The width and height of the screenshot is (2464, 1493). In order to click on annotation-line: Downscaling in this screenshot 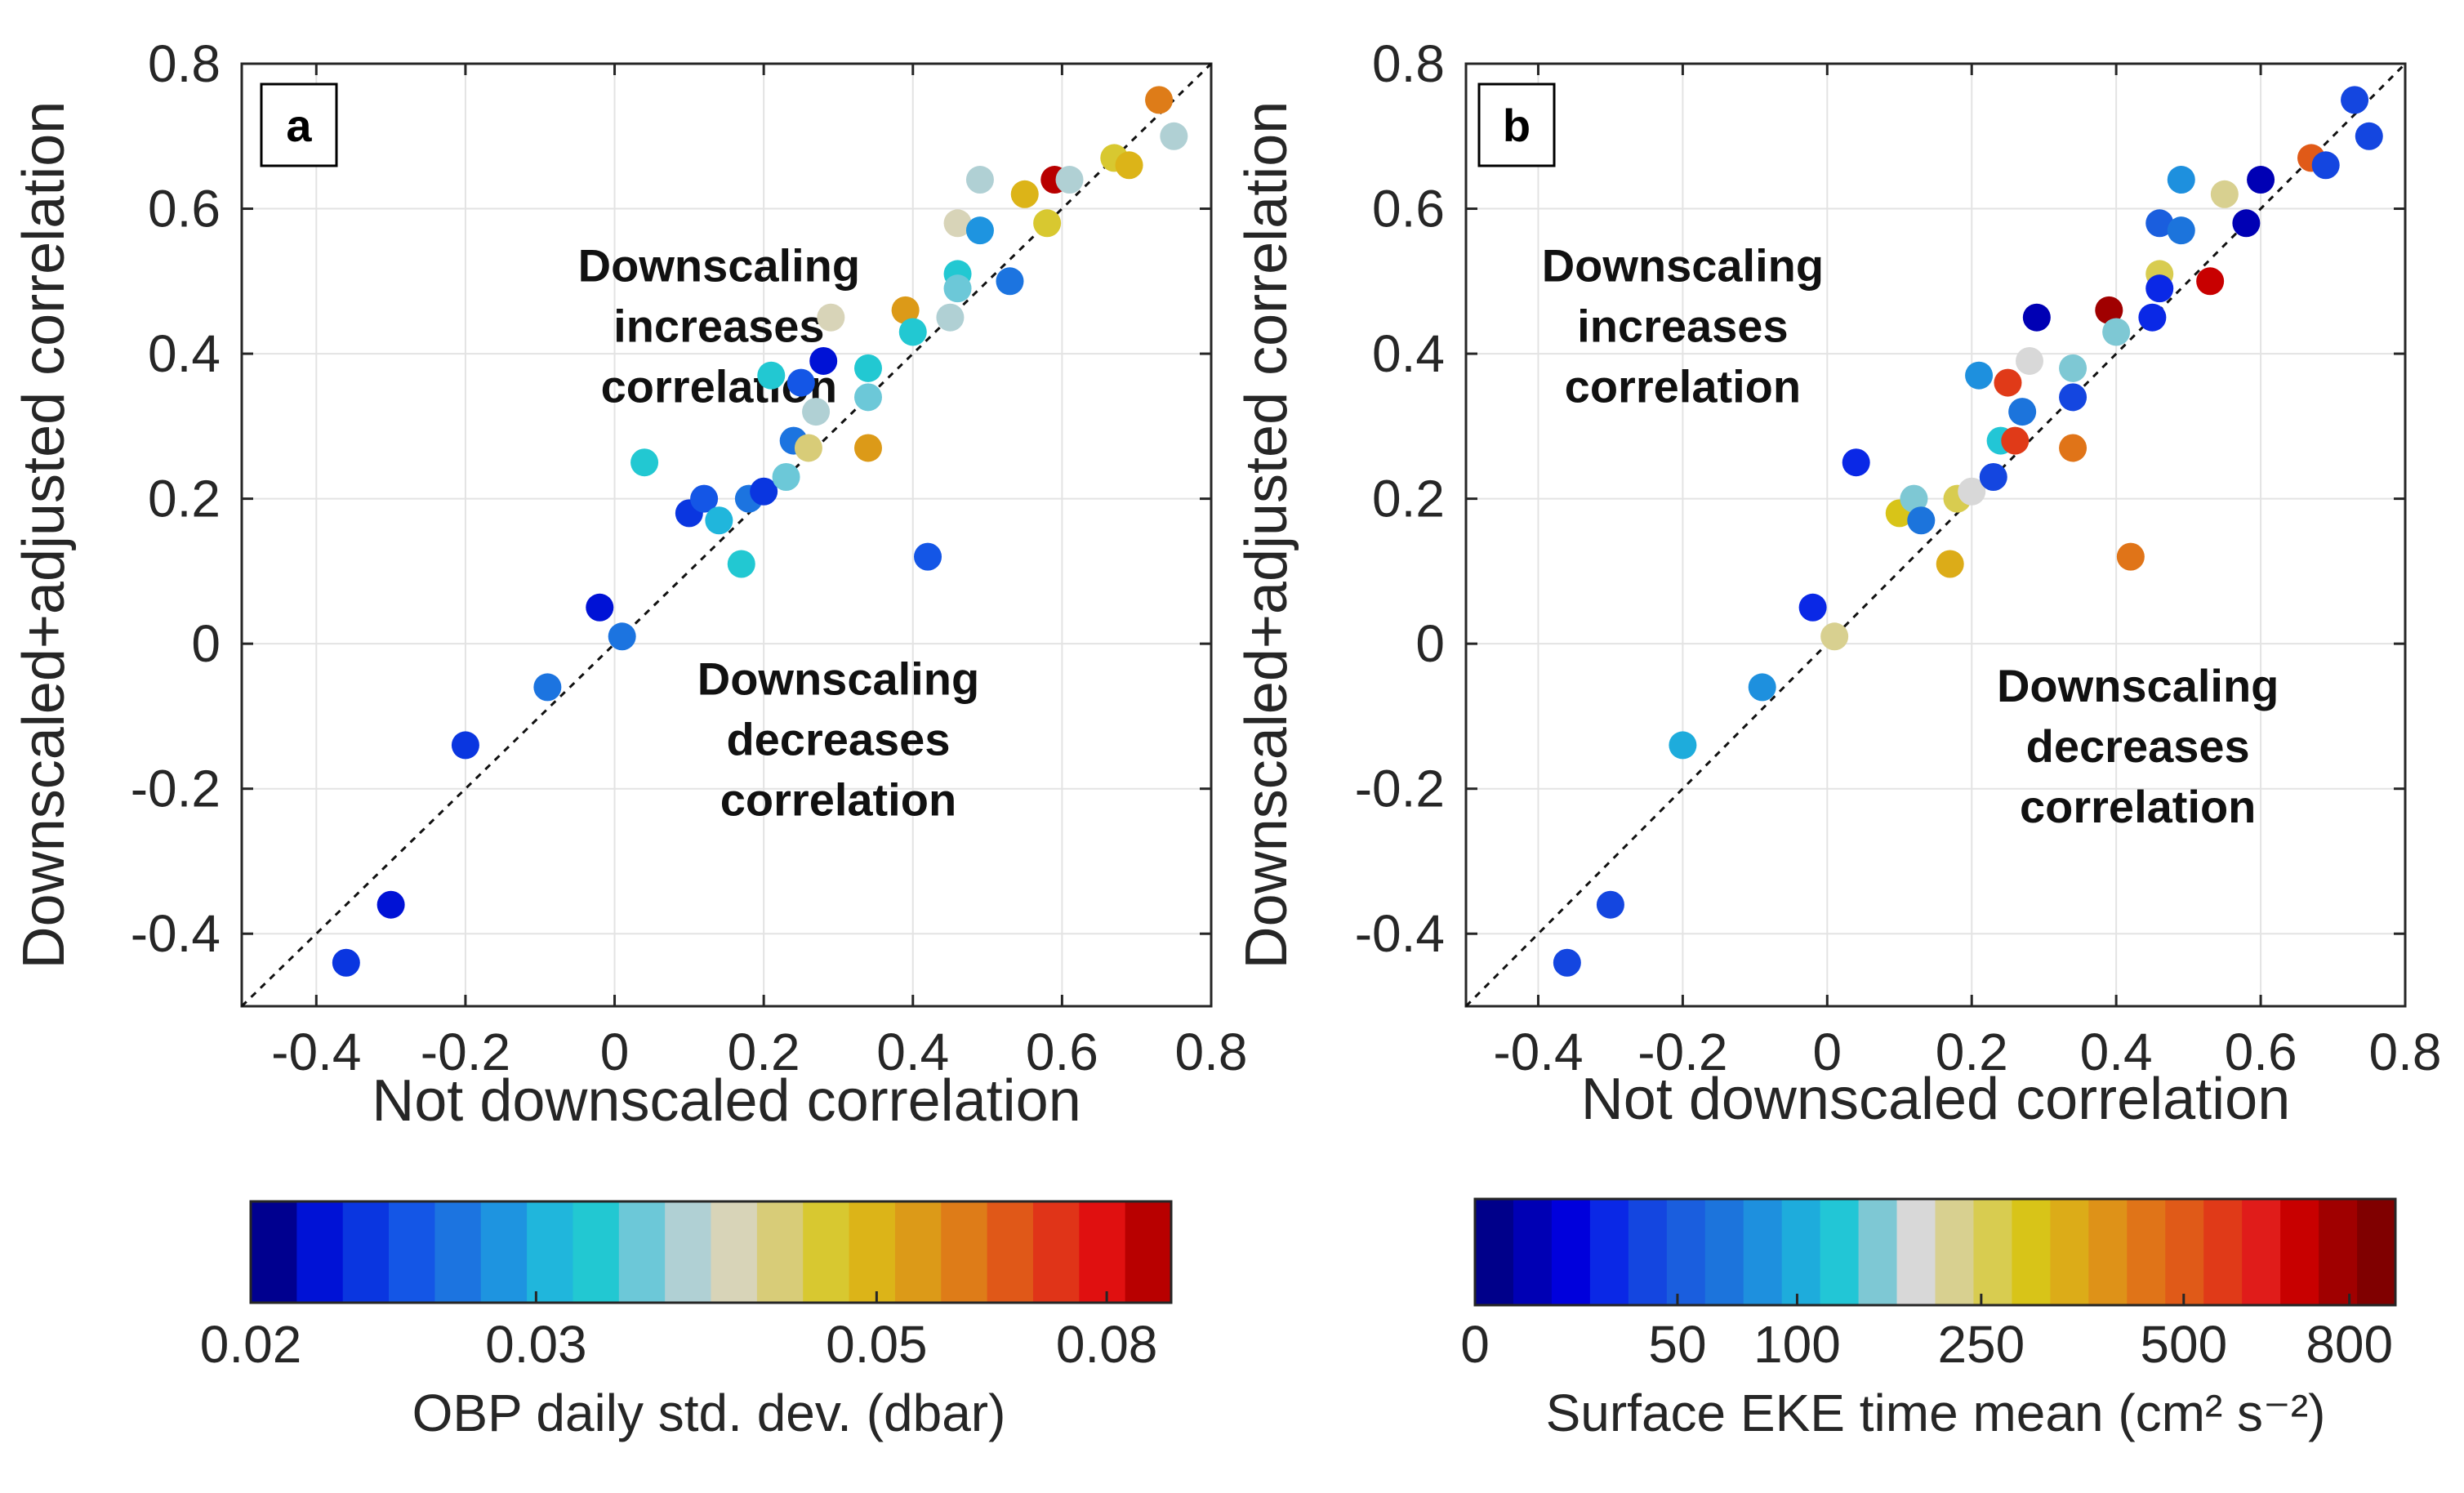, I will do `click(2138, 685)`.